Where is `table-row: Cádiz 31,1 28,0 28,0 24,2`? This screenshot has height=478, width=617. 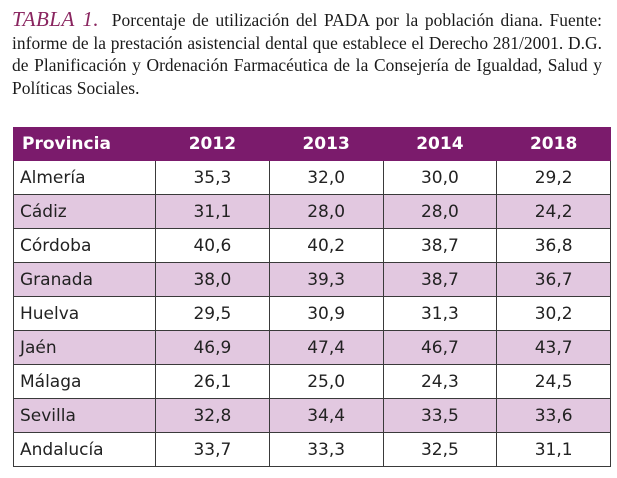
table-row: Cádiz 31,1 28,0 28,0 24,2 is located at coordinates (312, 211).